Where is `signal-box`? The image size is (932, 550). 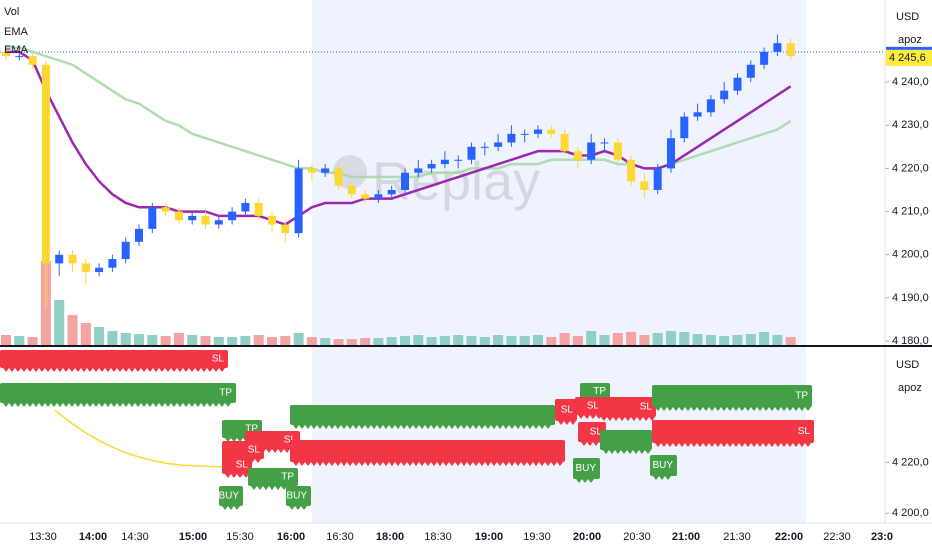 signal-box is located at coordinates (298, 496).